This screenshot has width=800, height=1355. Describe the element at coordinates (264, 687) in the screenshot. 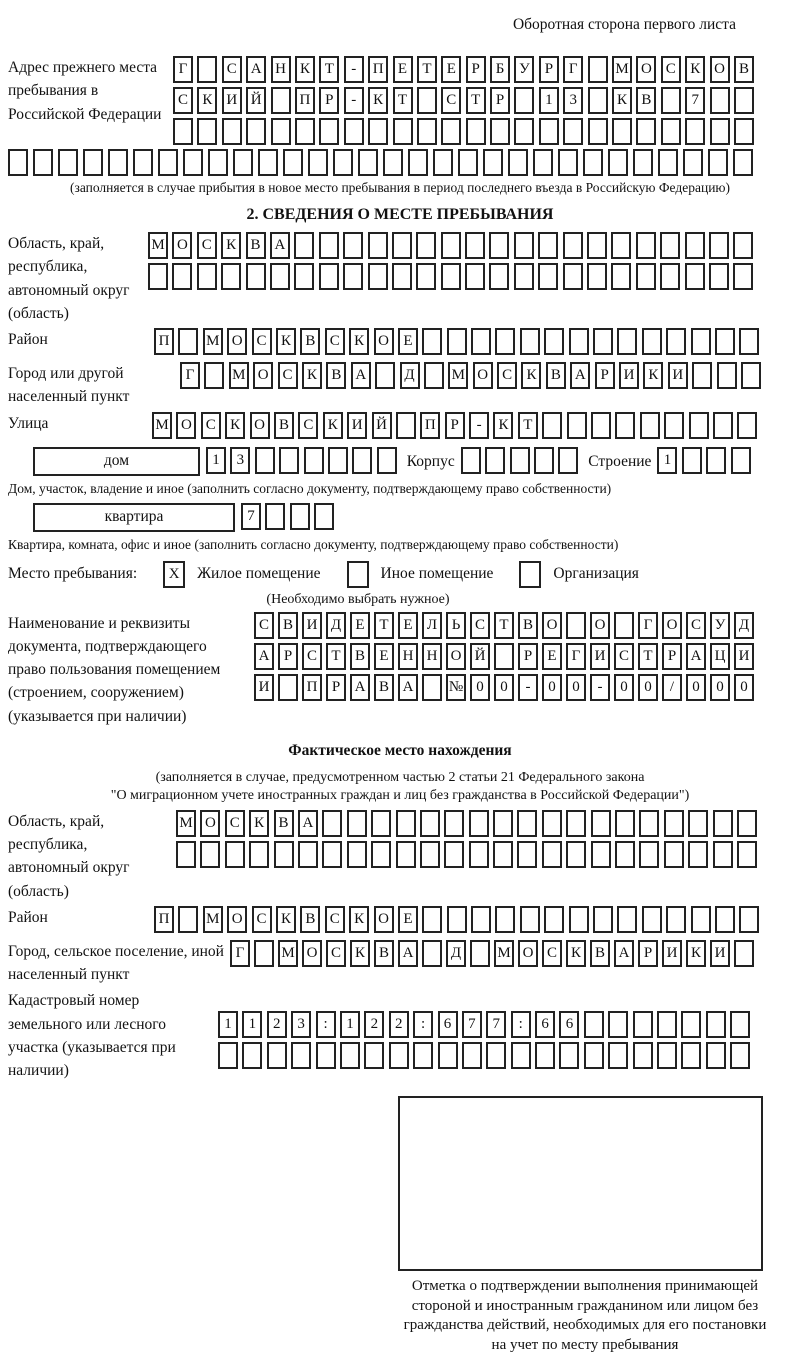

I see `char-cell: И` at that location.